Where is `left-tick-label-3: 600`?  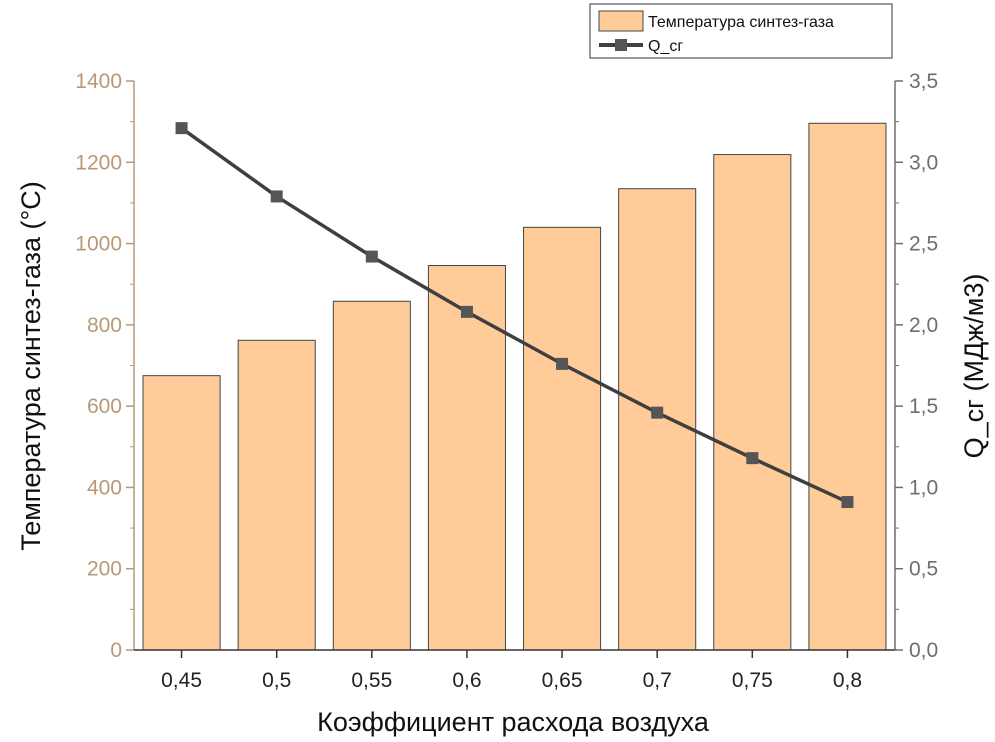 left-tick-label-3: 600 is located at coordinates (104, 406).